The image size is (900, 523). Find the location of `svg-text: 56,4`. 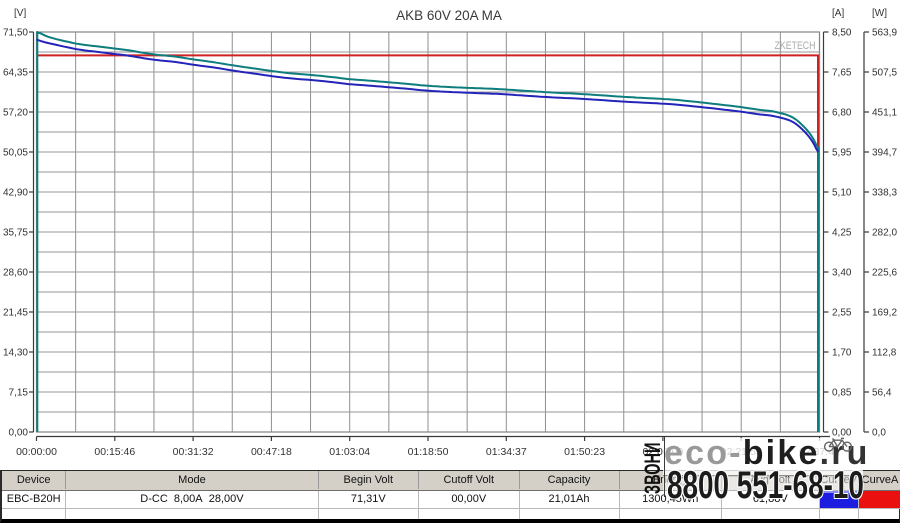

svg-text: 56,4 is located at coordinates (882, 393).